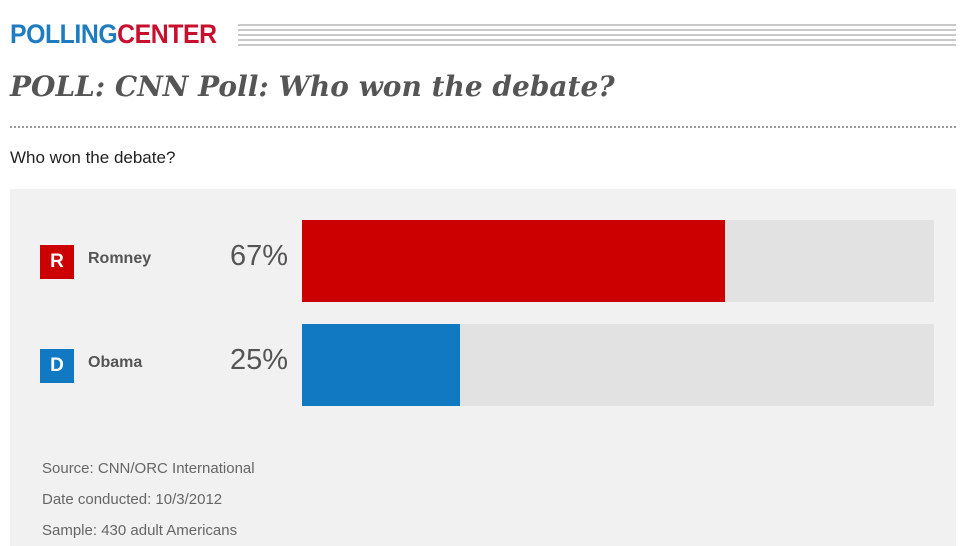  What do you see at coordinates (167, 34) in the screenshot?
I see `brand-logo-part2: CENTER` at bounding box center [167, 34].